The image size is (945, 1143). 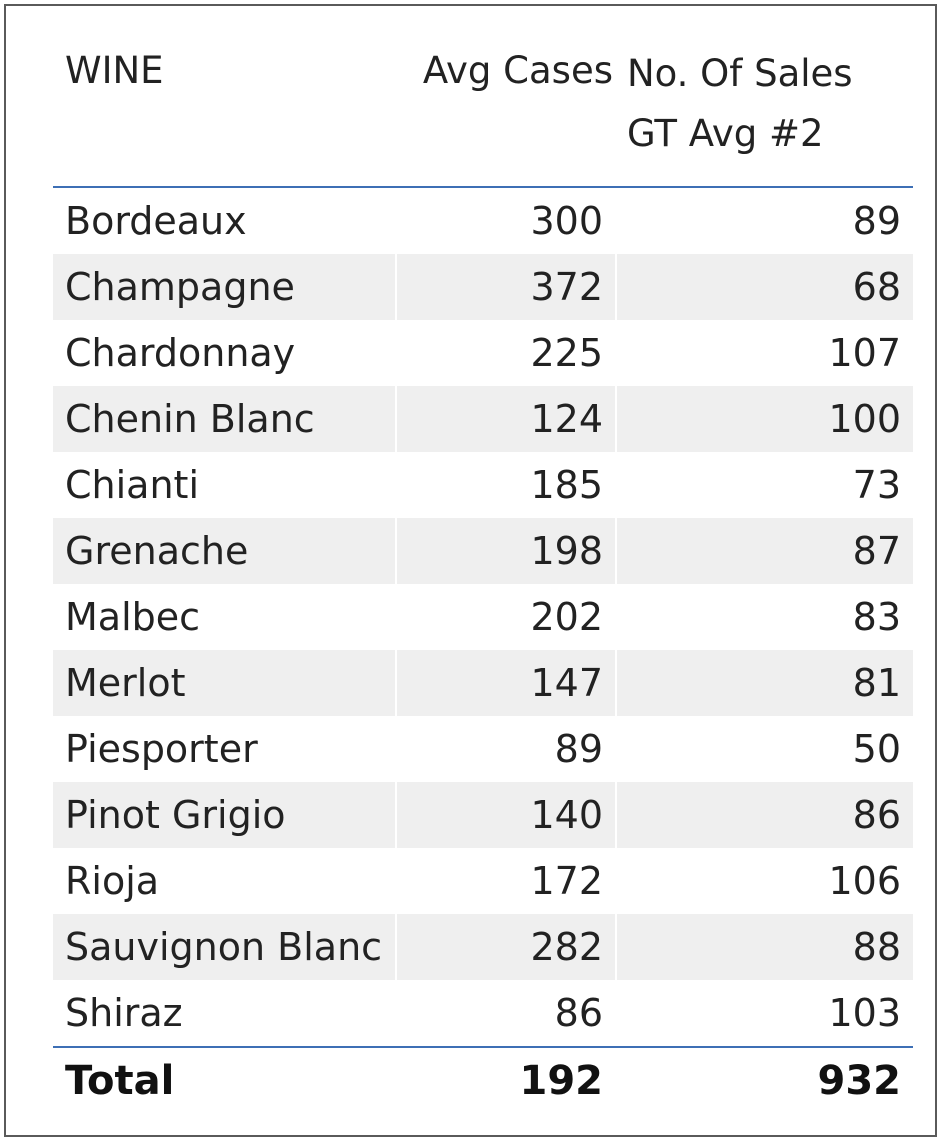 What do you see at coordinates (161, 749) in the screenshot?
I see `wine-cell: Piesporter` at bounding box center [161, 749].